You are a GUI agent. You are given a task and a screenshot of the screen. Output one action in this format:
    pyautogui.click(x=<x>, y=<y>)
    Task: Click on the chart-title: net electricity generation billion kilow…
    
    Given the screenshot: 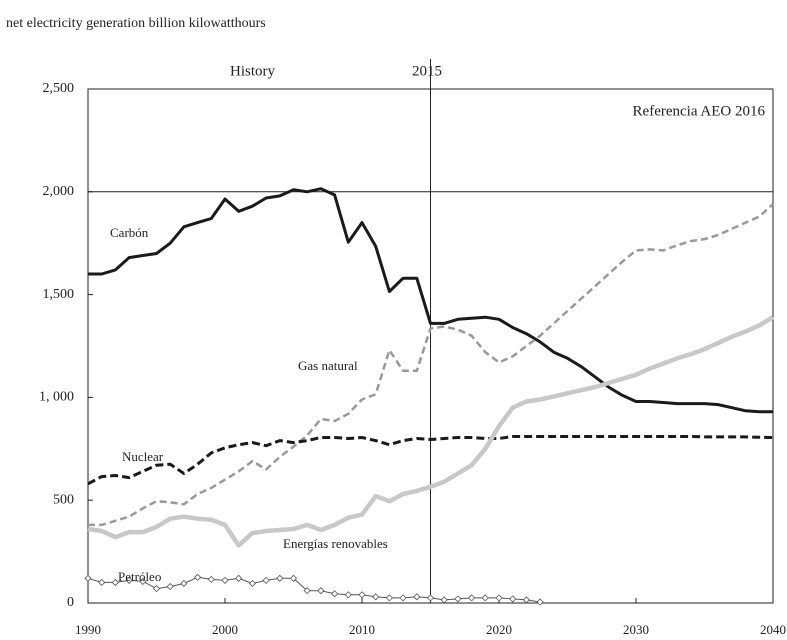 What is the action you would take?
    pyautogui.click(x=136, y=23)
    